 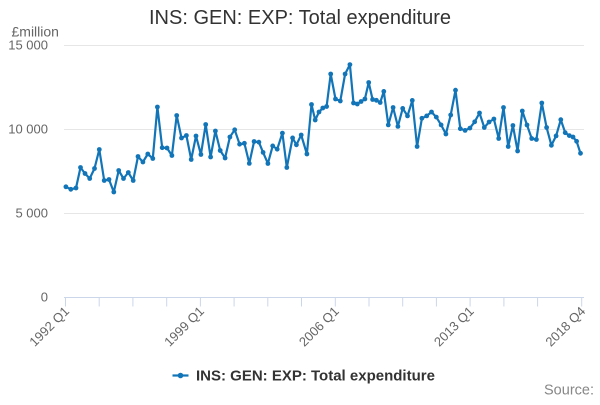 What do you see at coordinates (569, 391) in the screenshot?
I see `svg-text: Source:` at bounding box center [569, 391].